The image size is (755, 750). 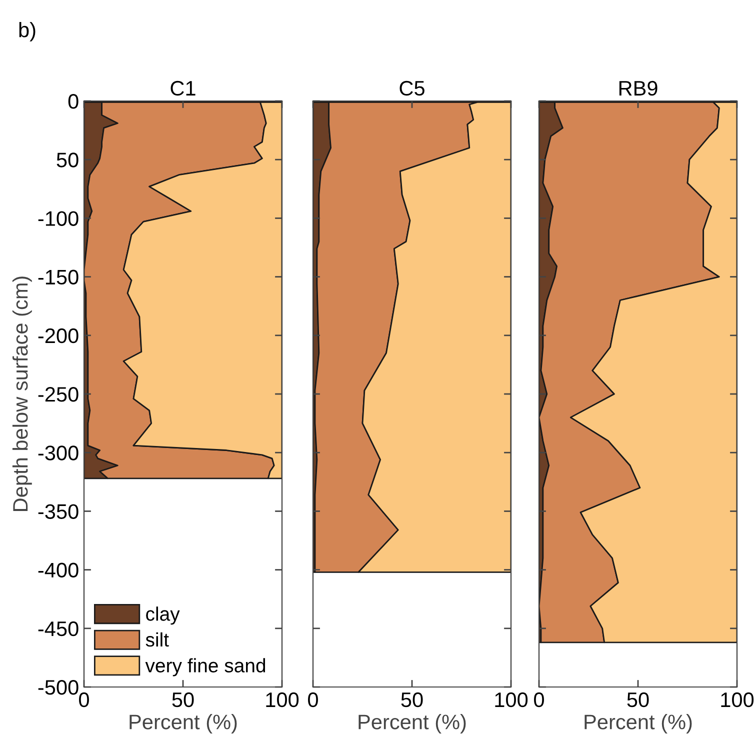 What do you see at coordinates (67, 160) in the screenshot?
I see `y-tick-label: 50` at bounding box center [67, 160].